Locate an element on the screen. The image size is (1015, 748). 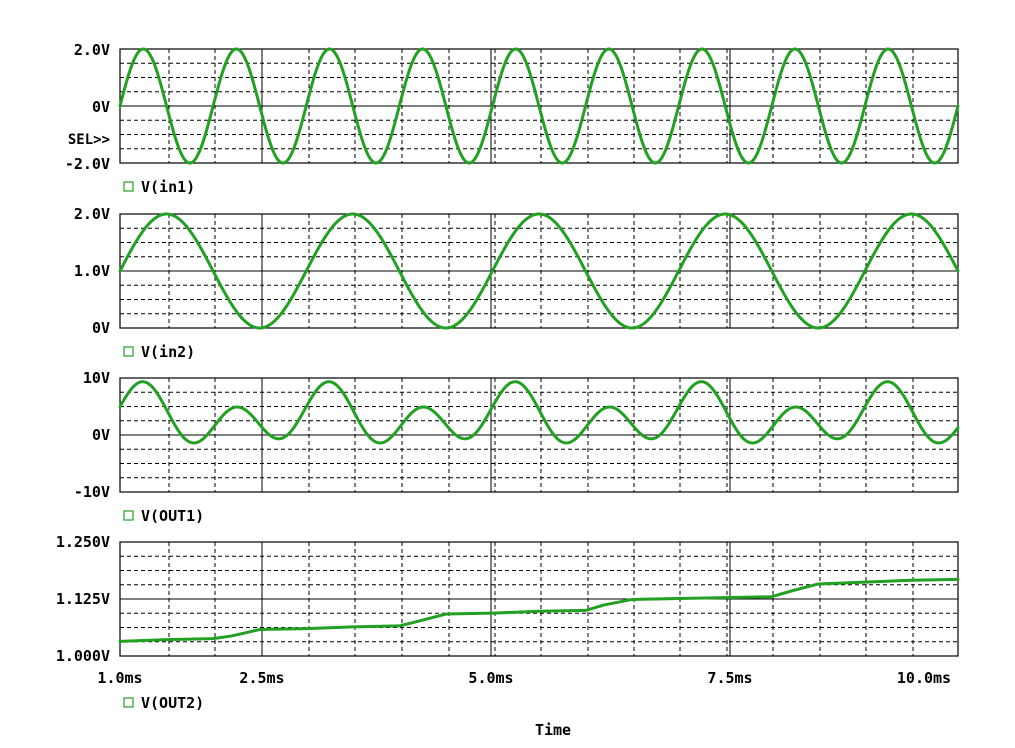
x-tick-label: 1.0ms is located at coordinates (119, 678).